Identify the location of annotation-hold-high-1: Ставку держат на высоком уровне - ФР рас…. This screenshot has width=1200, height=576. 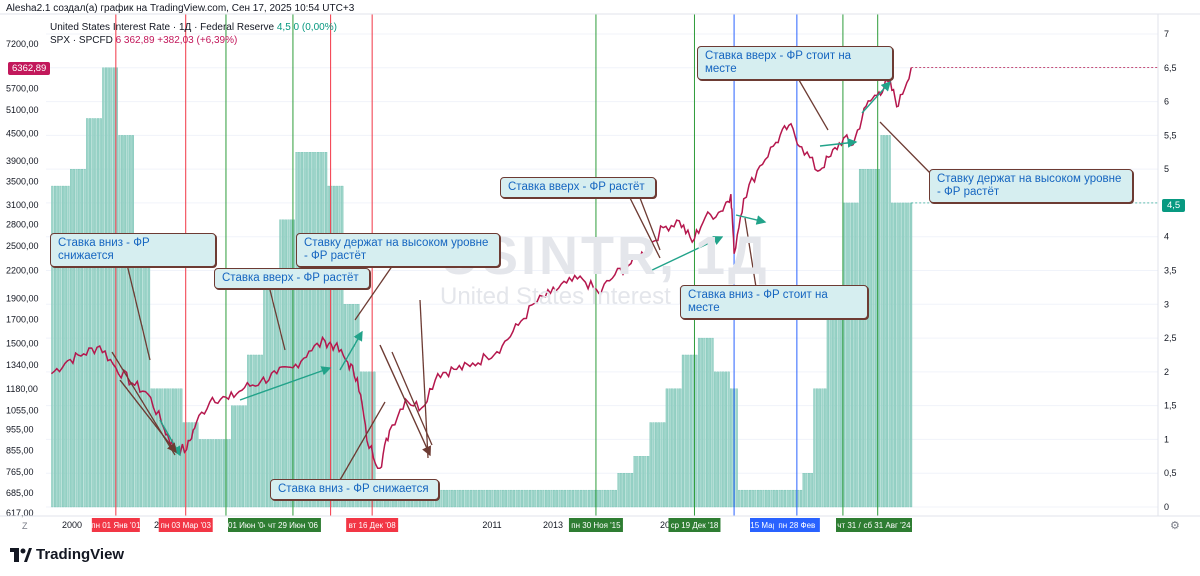
(398, 250).